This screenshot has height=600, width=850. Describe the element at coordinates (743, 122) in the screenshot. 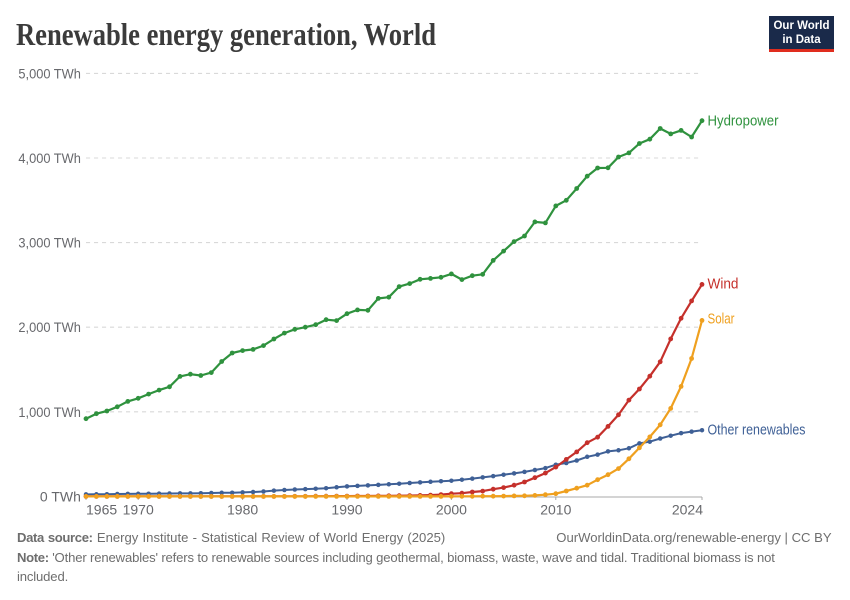

I see `svg-text: Hydropower` at that location.